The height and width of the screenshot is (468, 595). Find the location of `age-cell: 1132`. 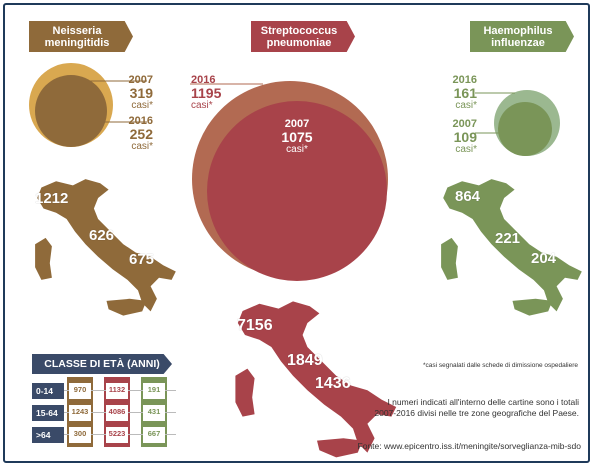

age-cell: 1132 is located at coordinates (117, 391).